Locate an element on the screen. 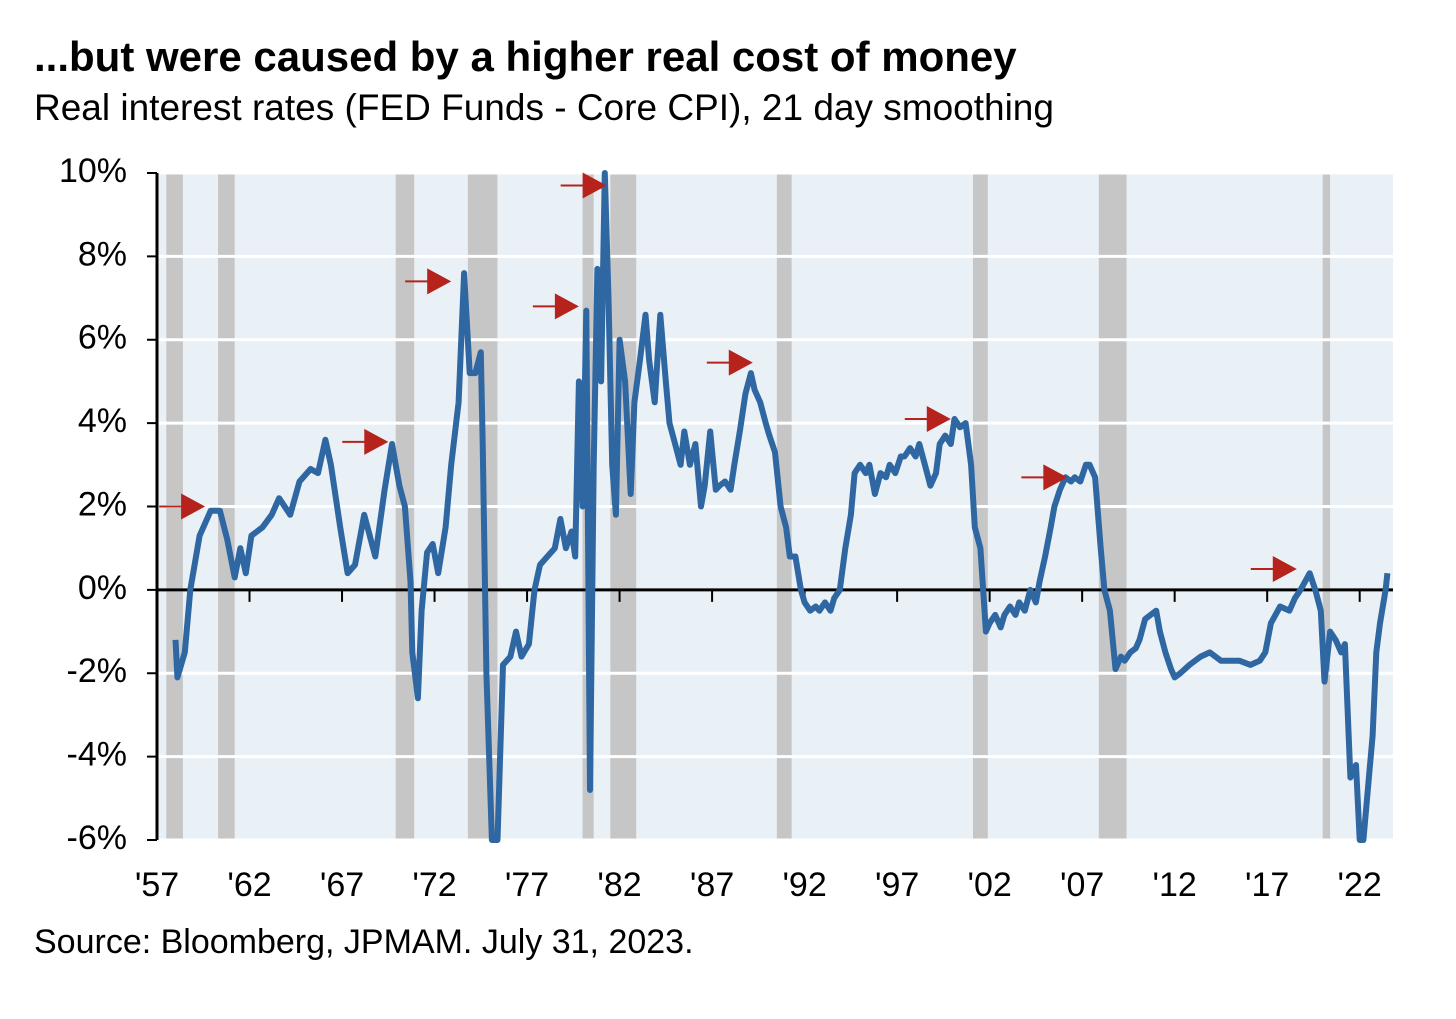 The height and width of the screenshot is (1019, 1456). y-tick-label: -4% is located at coordinates (97, 755).